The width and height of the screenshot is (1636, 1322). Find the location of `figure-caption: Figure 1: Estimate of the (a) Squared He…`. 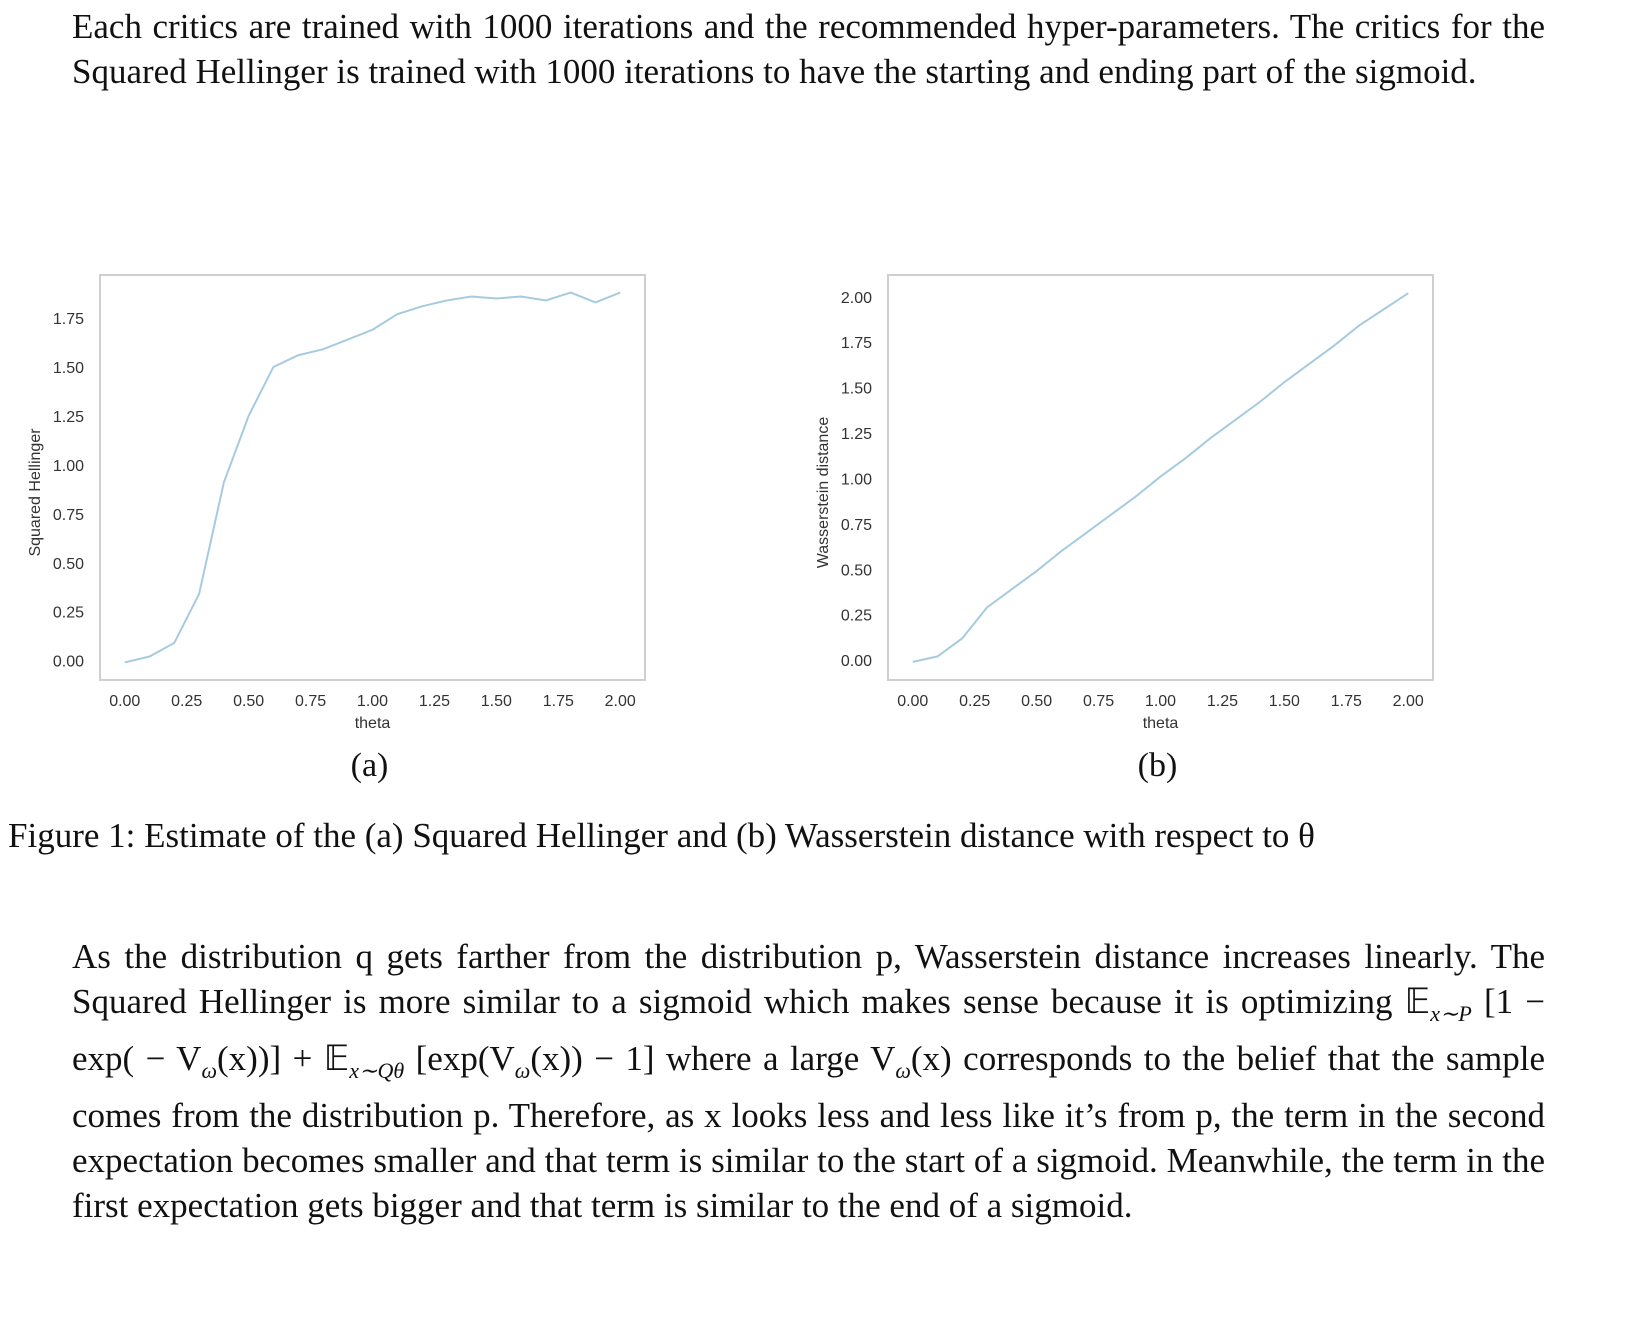

figure-caption: Figure 1: Estimate of the (a) Squared He… is located at coordinates (661, 835).